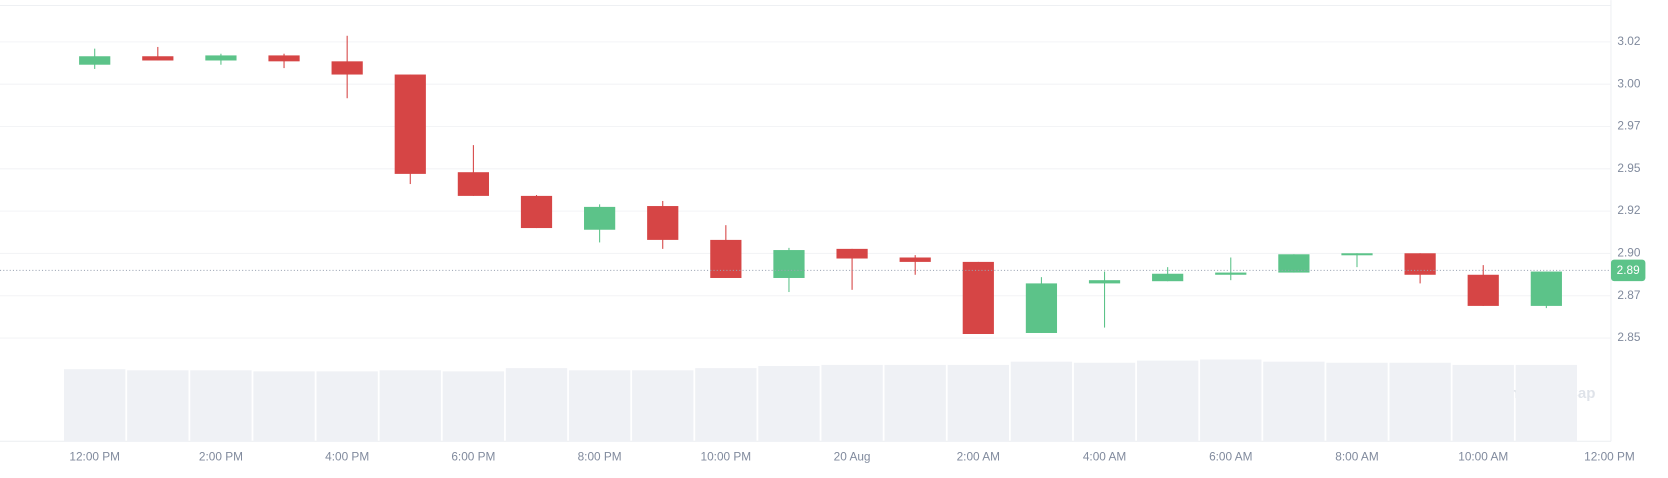  What do you see at coordinates (221, 457) in the screenshot?
I see `x-tick-label: 2:00 PM` at bounding box center [221, 457].